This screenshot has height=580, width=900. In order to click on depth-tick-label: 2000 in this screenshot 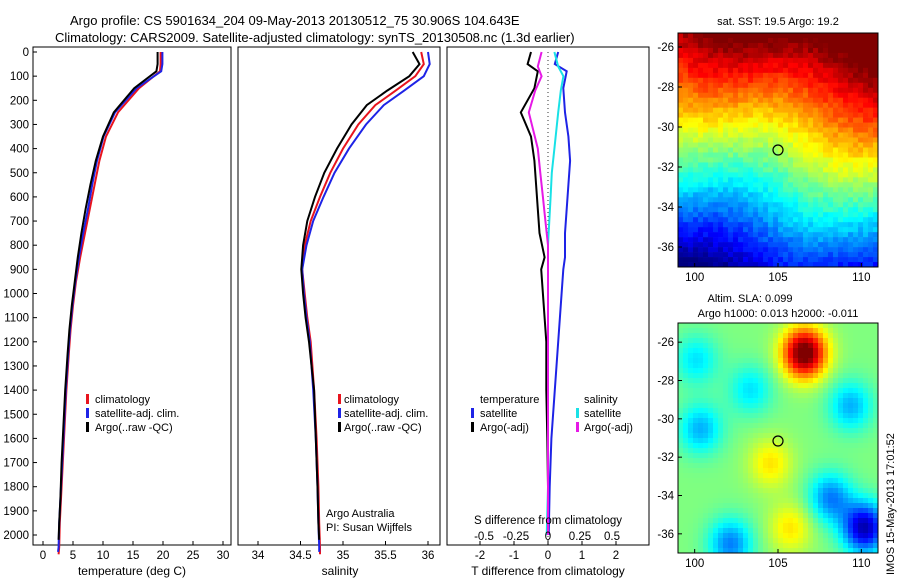, I will do `click(16, 536)`.